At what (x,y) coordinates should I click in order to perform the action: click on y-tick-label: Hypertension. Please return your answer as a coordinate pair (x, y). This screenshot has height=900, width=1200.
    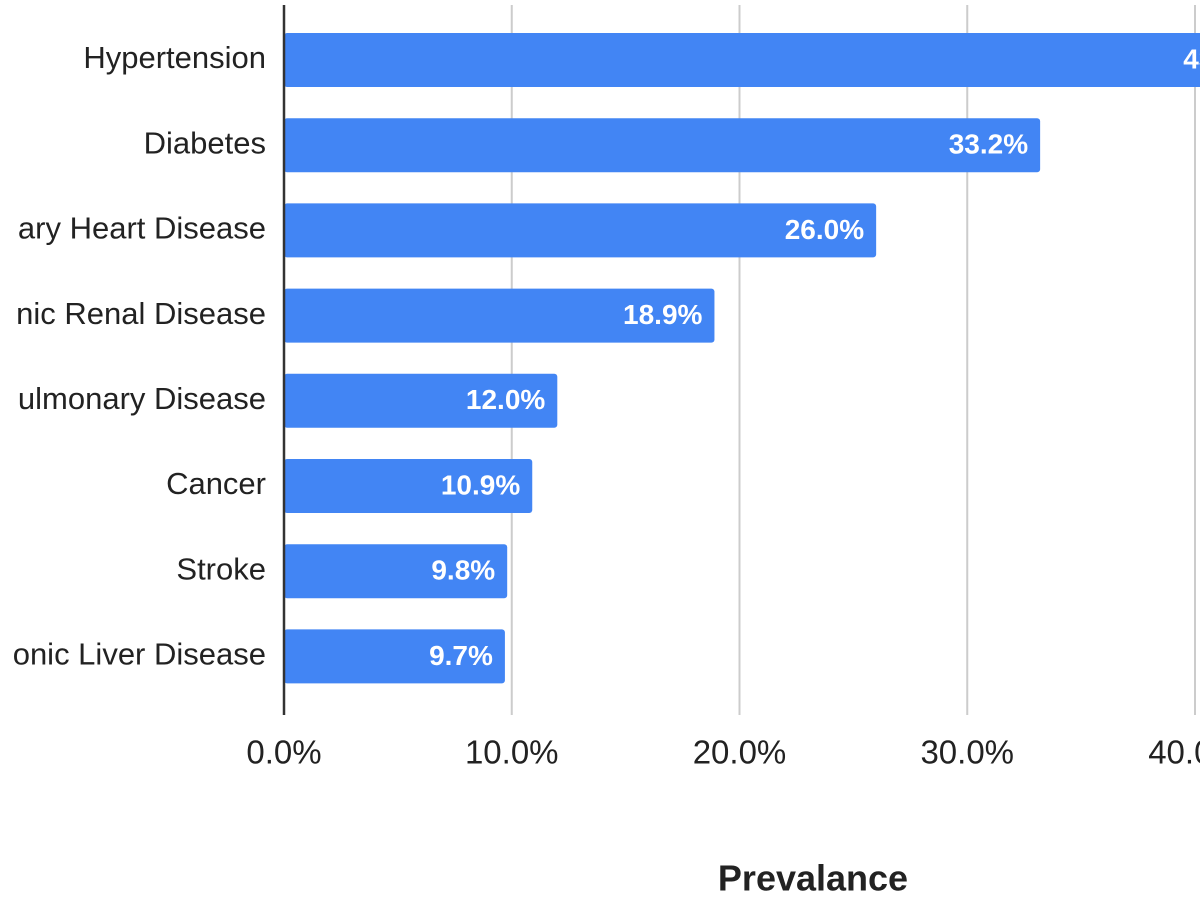
    Looking at the image, I should click on (174, 57).